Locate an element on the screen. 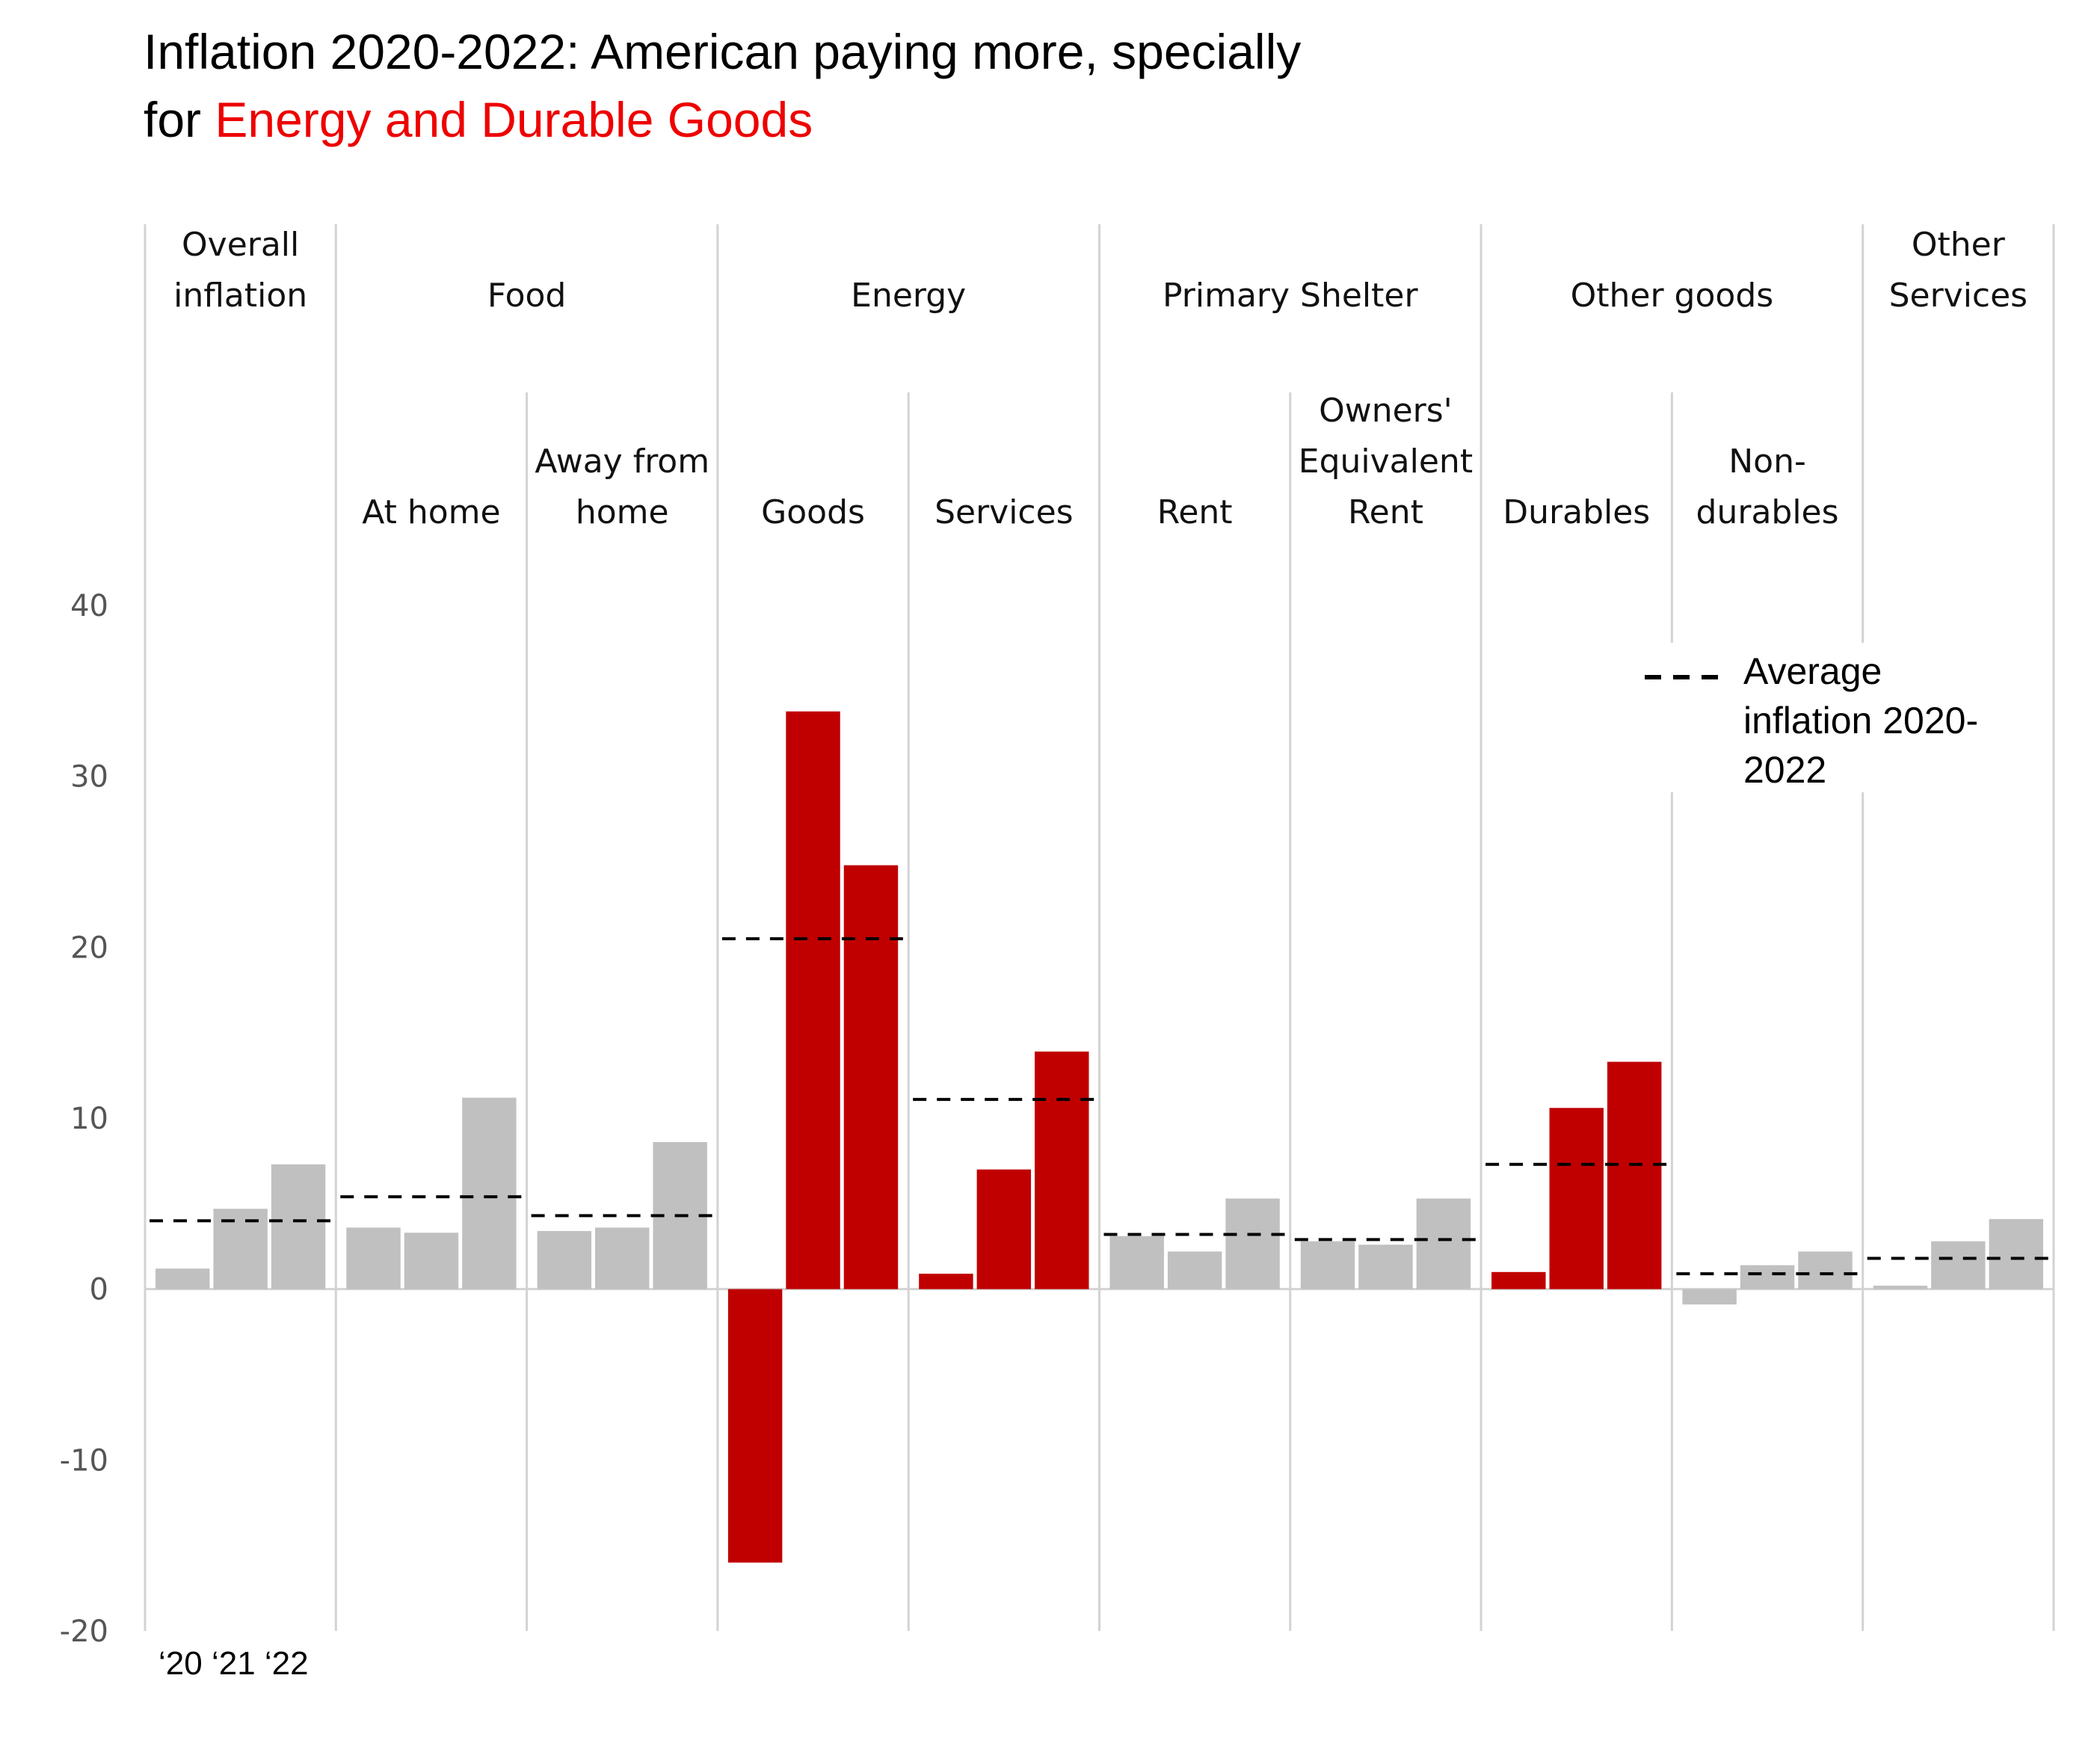  y-axis-ticks: 40 30 20 10 0 -10 -20 is located at coordinates (84, 1119).